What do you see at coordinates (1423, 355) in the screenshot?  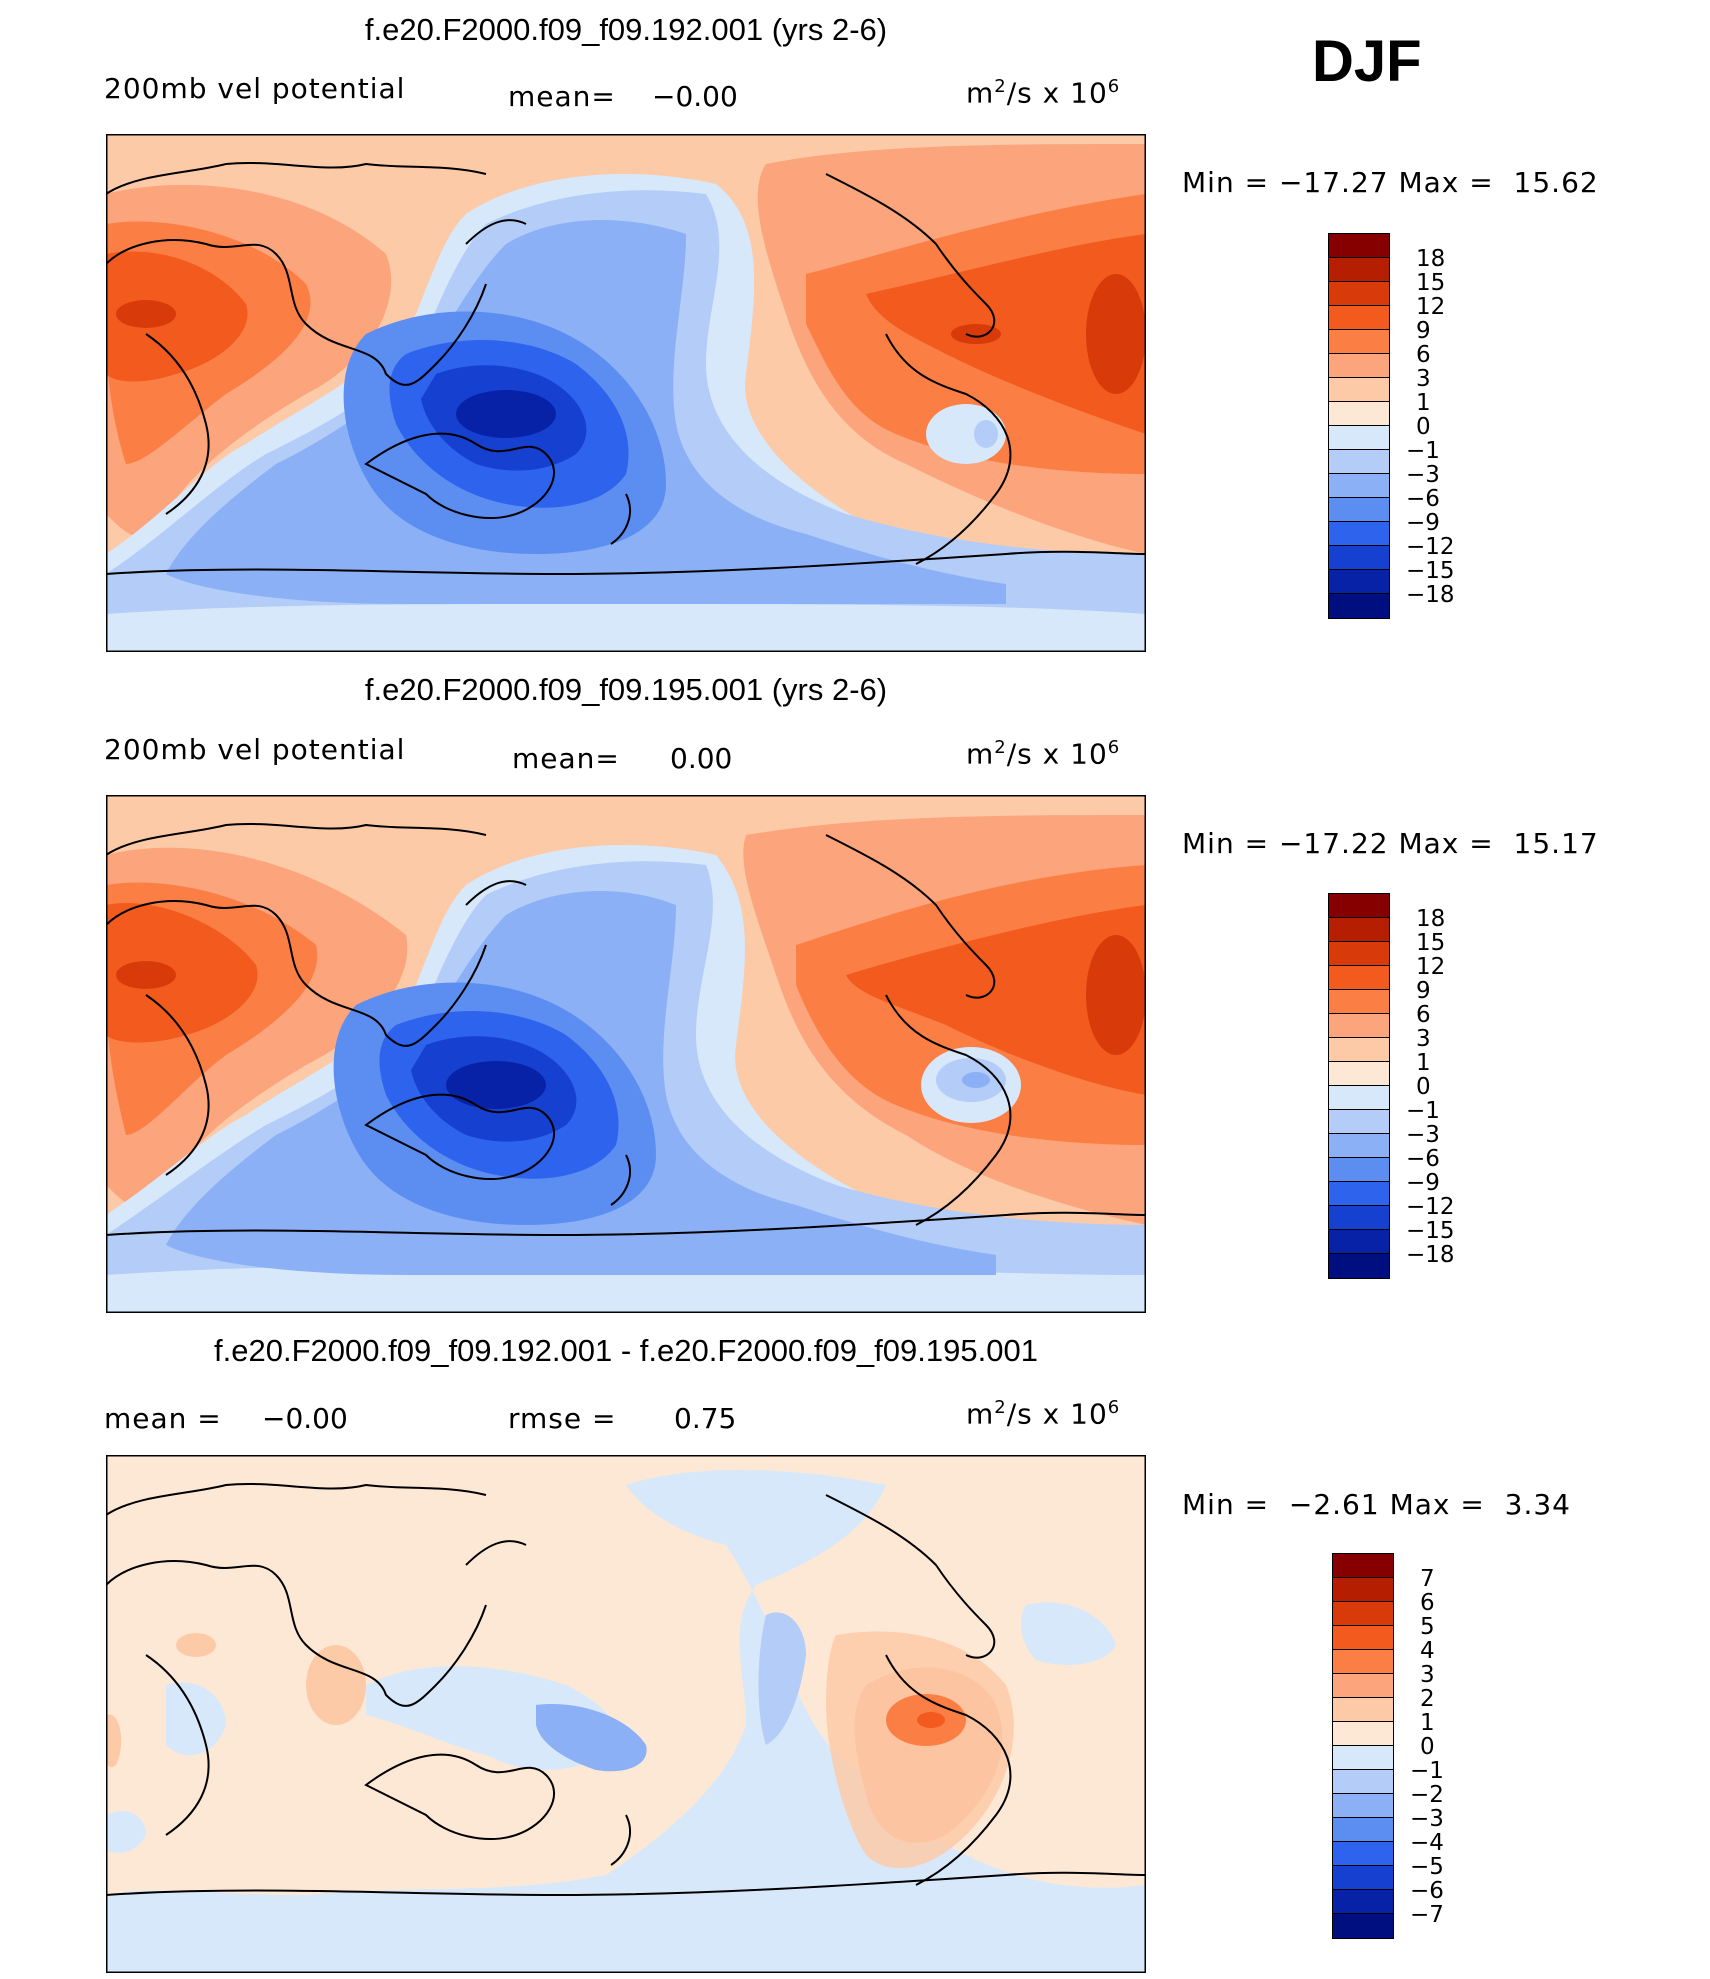 I see `panel-1-colorbar-tick-label: 6` at bounding box center [1423, 355].